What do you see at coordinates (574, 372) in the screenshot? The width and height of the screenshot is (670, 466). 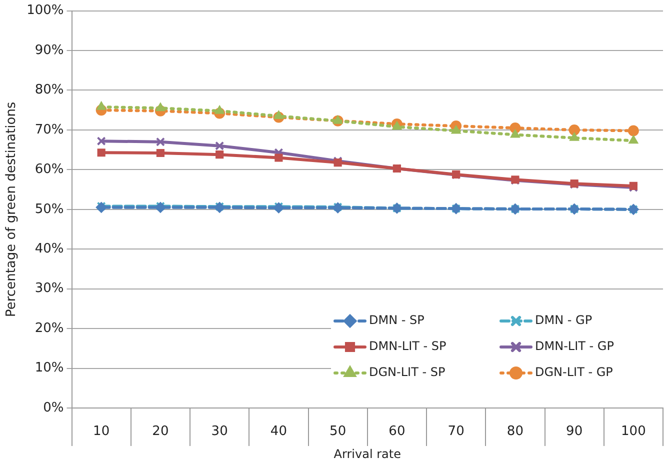 I see `legend-label: DGN-LIT - GP` at bounding box center [574, 372].